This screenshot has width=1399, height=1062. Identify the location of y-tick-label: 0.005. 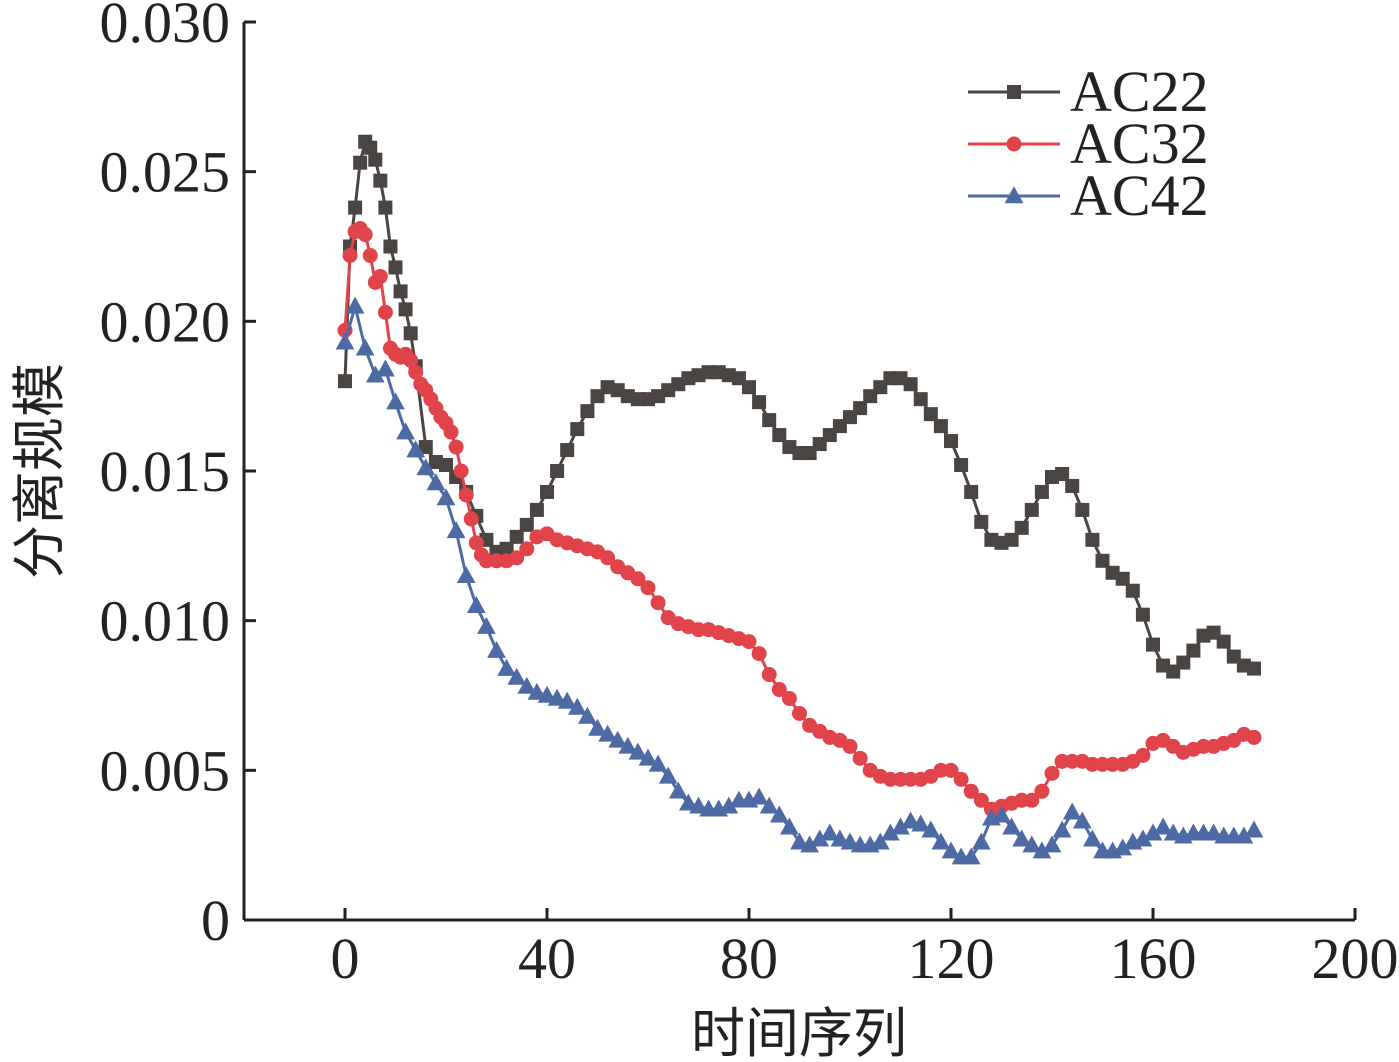
(165, 770).